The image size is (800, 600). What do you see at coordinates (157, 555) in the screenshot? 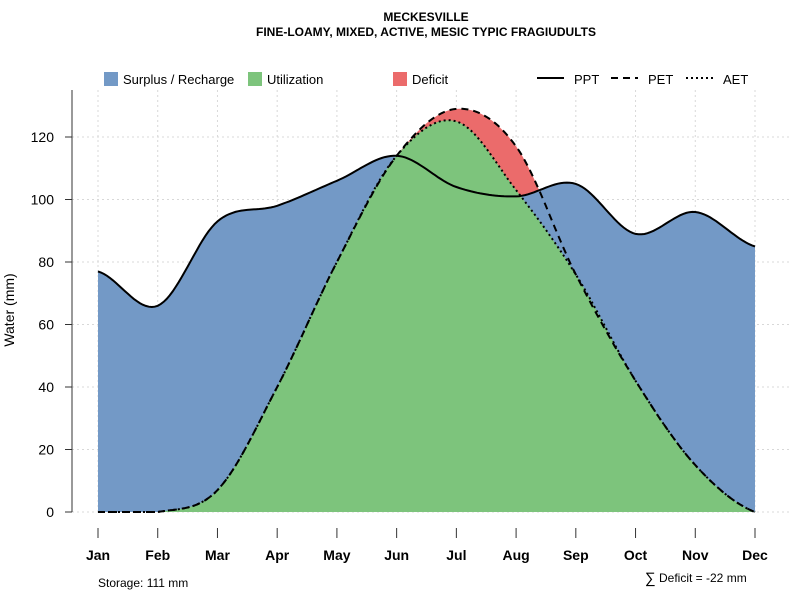
I see `x-tick-label: Feb` at bounding box center [157, 555].